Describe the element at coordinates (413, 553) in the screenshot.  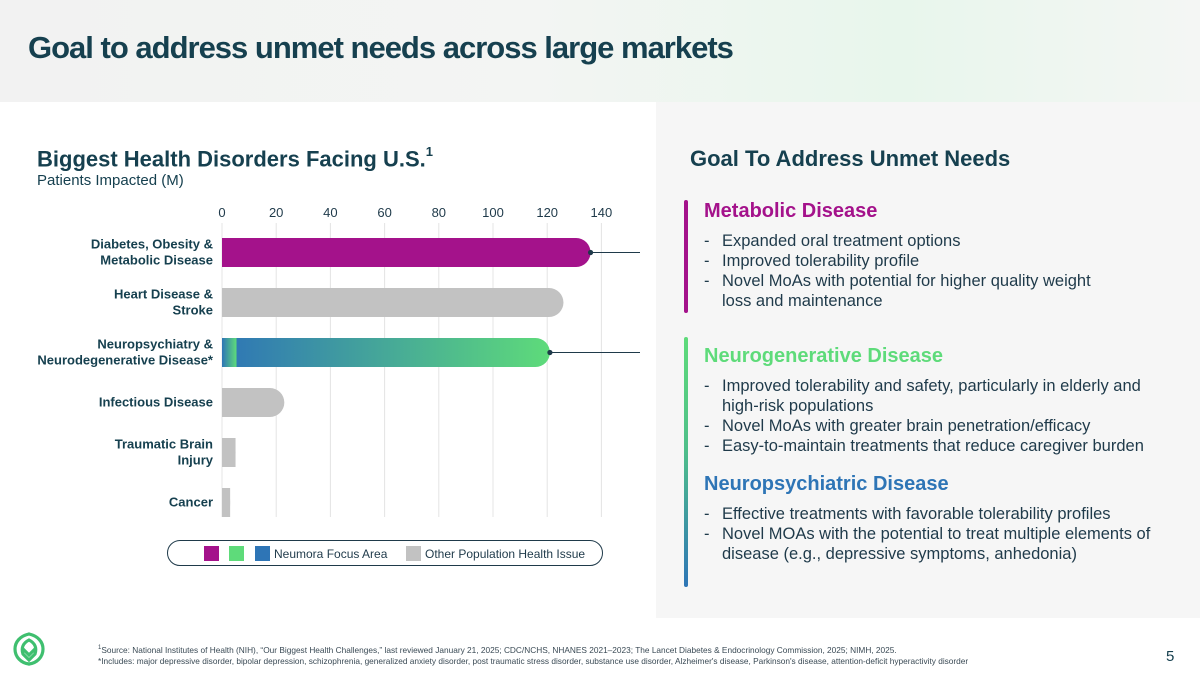
I see `legend-swatch-gray` at that location.